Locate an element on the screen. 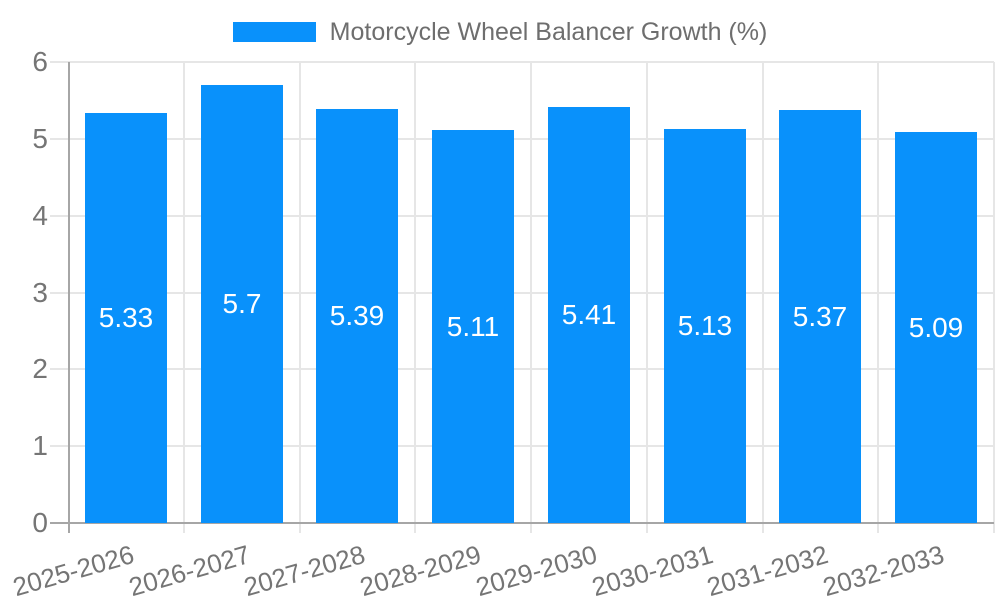  x-axis-label: 2031-2032 is located at coordinates (767, 569).